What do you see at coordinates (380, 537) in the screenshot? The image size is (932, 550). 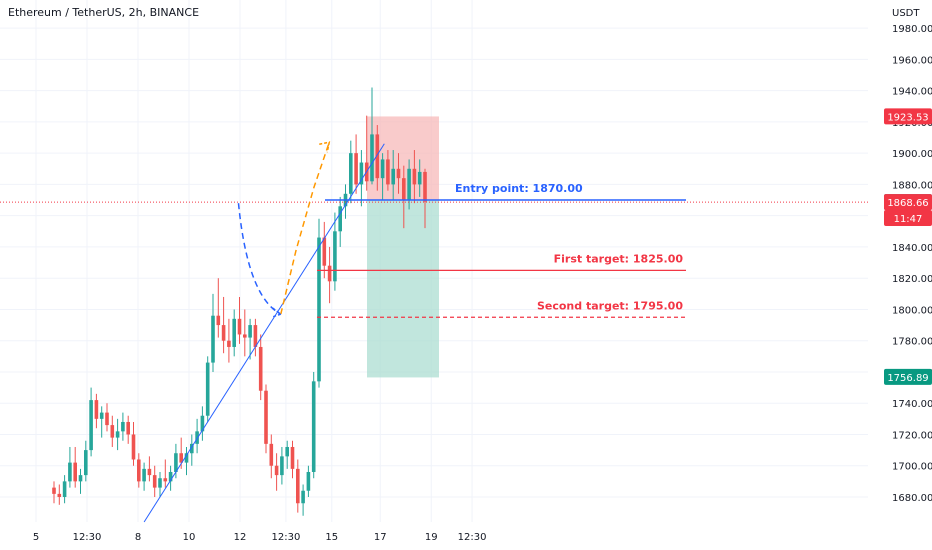 I see `x-tick-label: 17` at bounding box center [380, 537].